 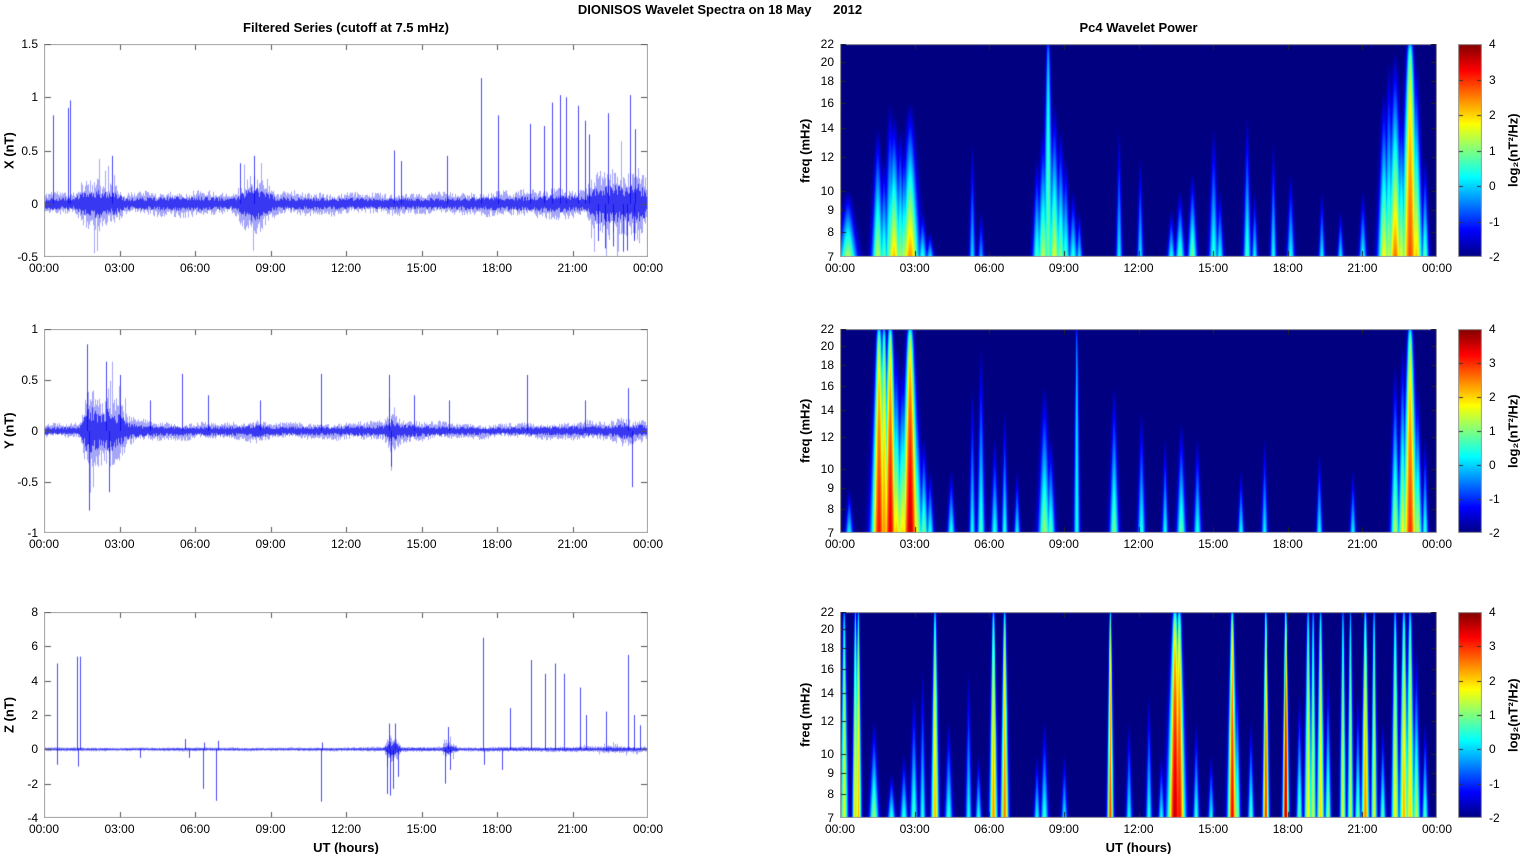 I want to click on colorbar-x-label: log₂(nT²/Hz), so click(x=1513, y=150).